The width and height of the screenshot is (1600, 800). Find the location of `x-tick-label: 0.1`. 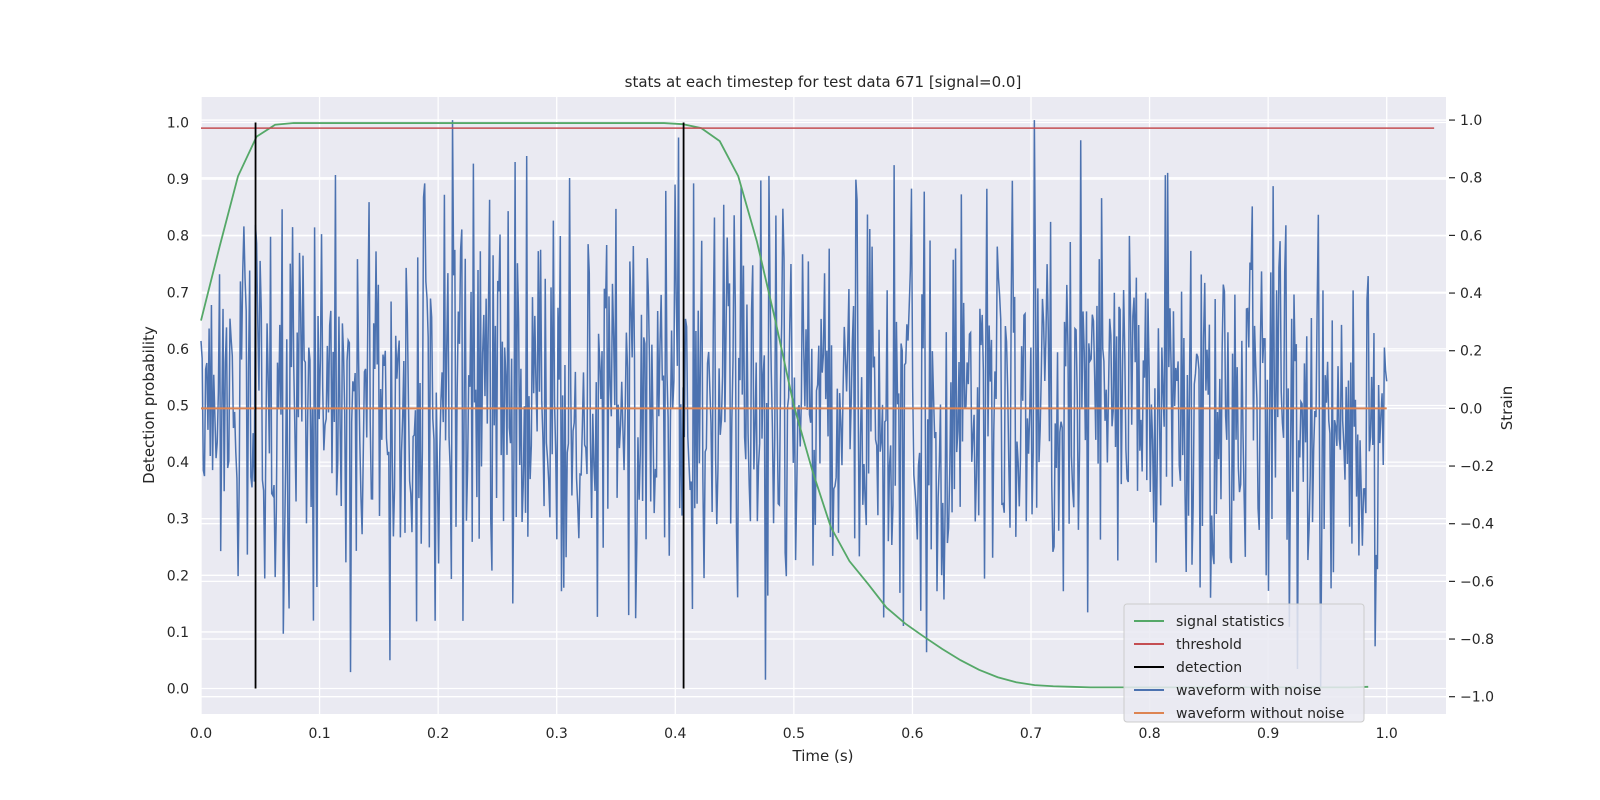

x-tick-label: 0.1 is located at coordinates (319, 734).